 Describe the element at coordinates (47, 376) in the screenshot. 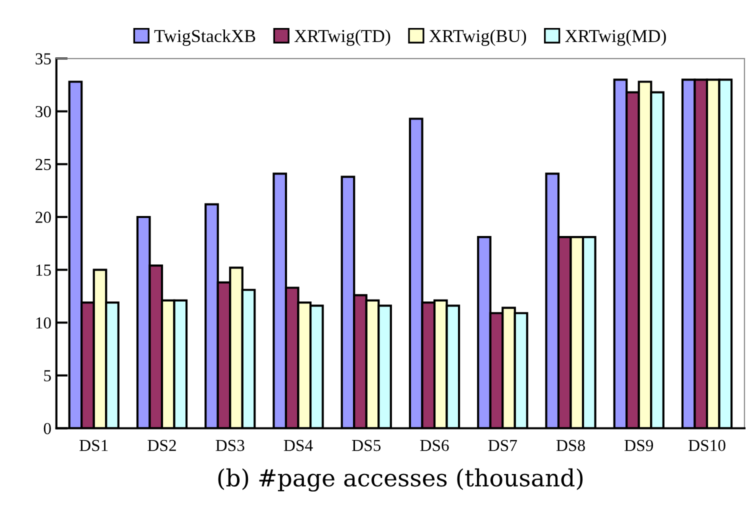

I see `y-tick-label: 5` at that location.